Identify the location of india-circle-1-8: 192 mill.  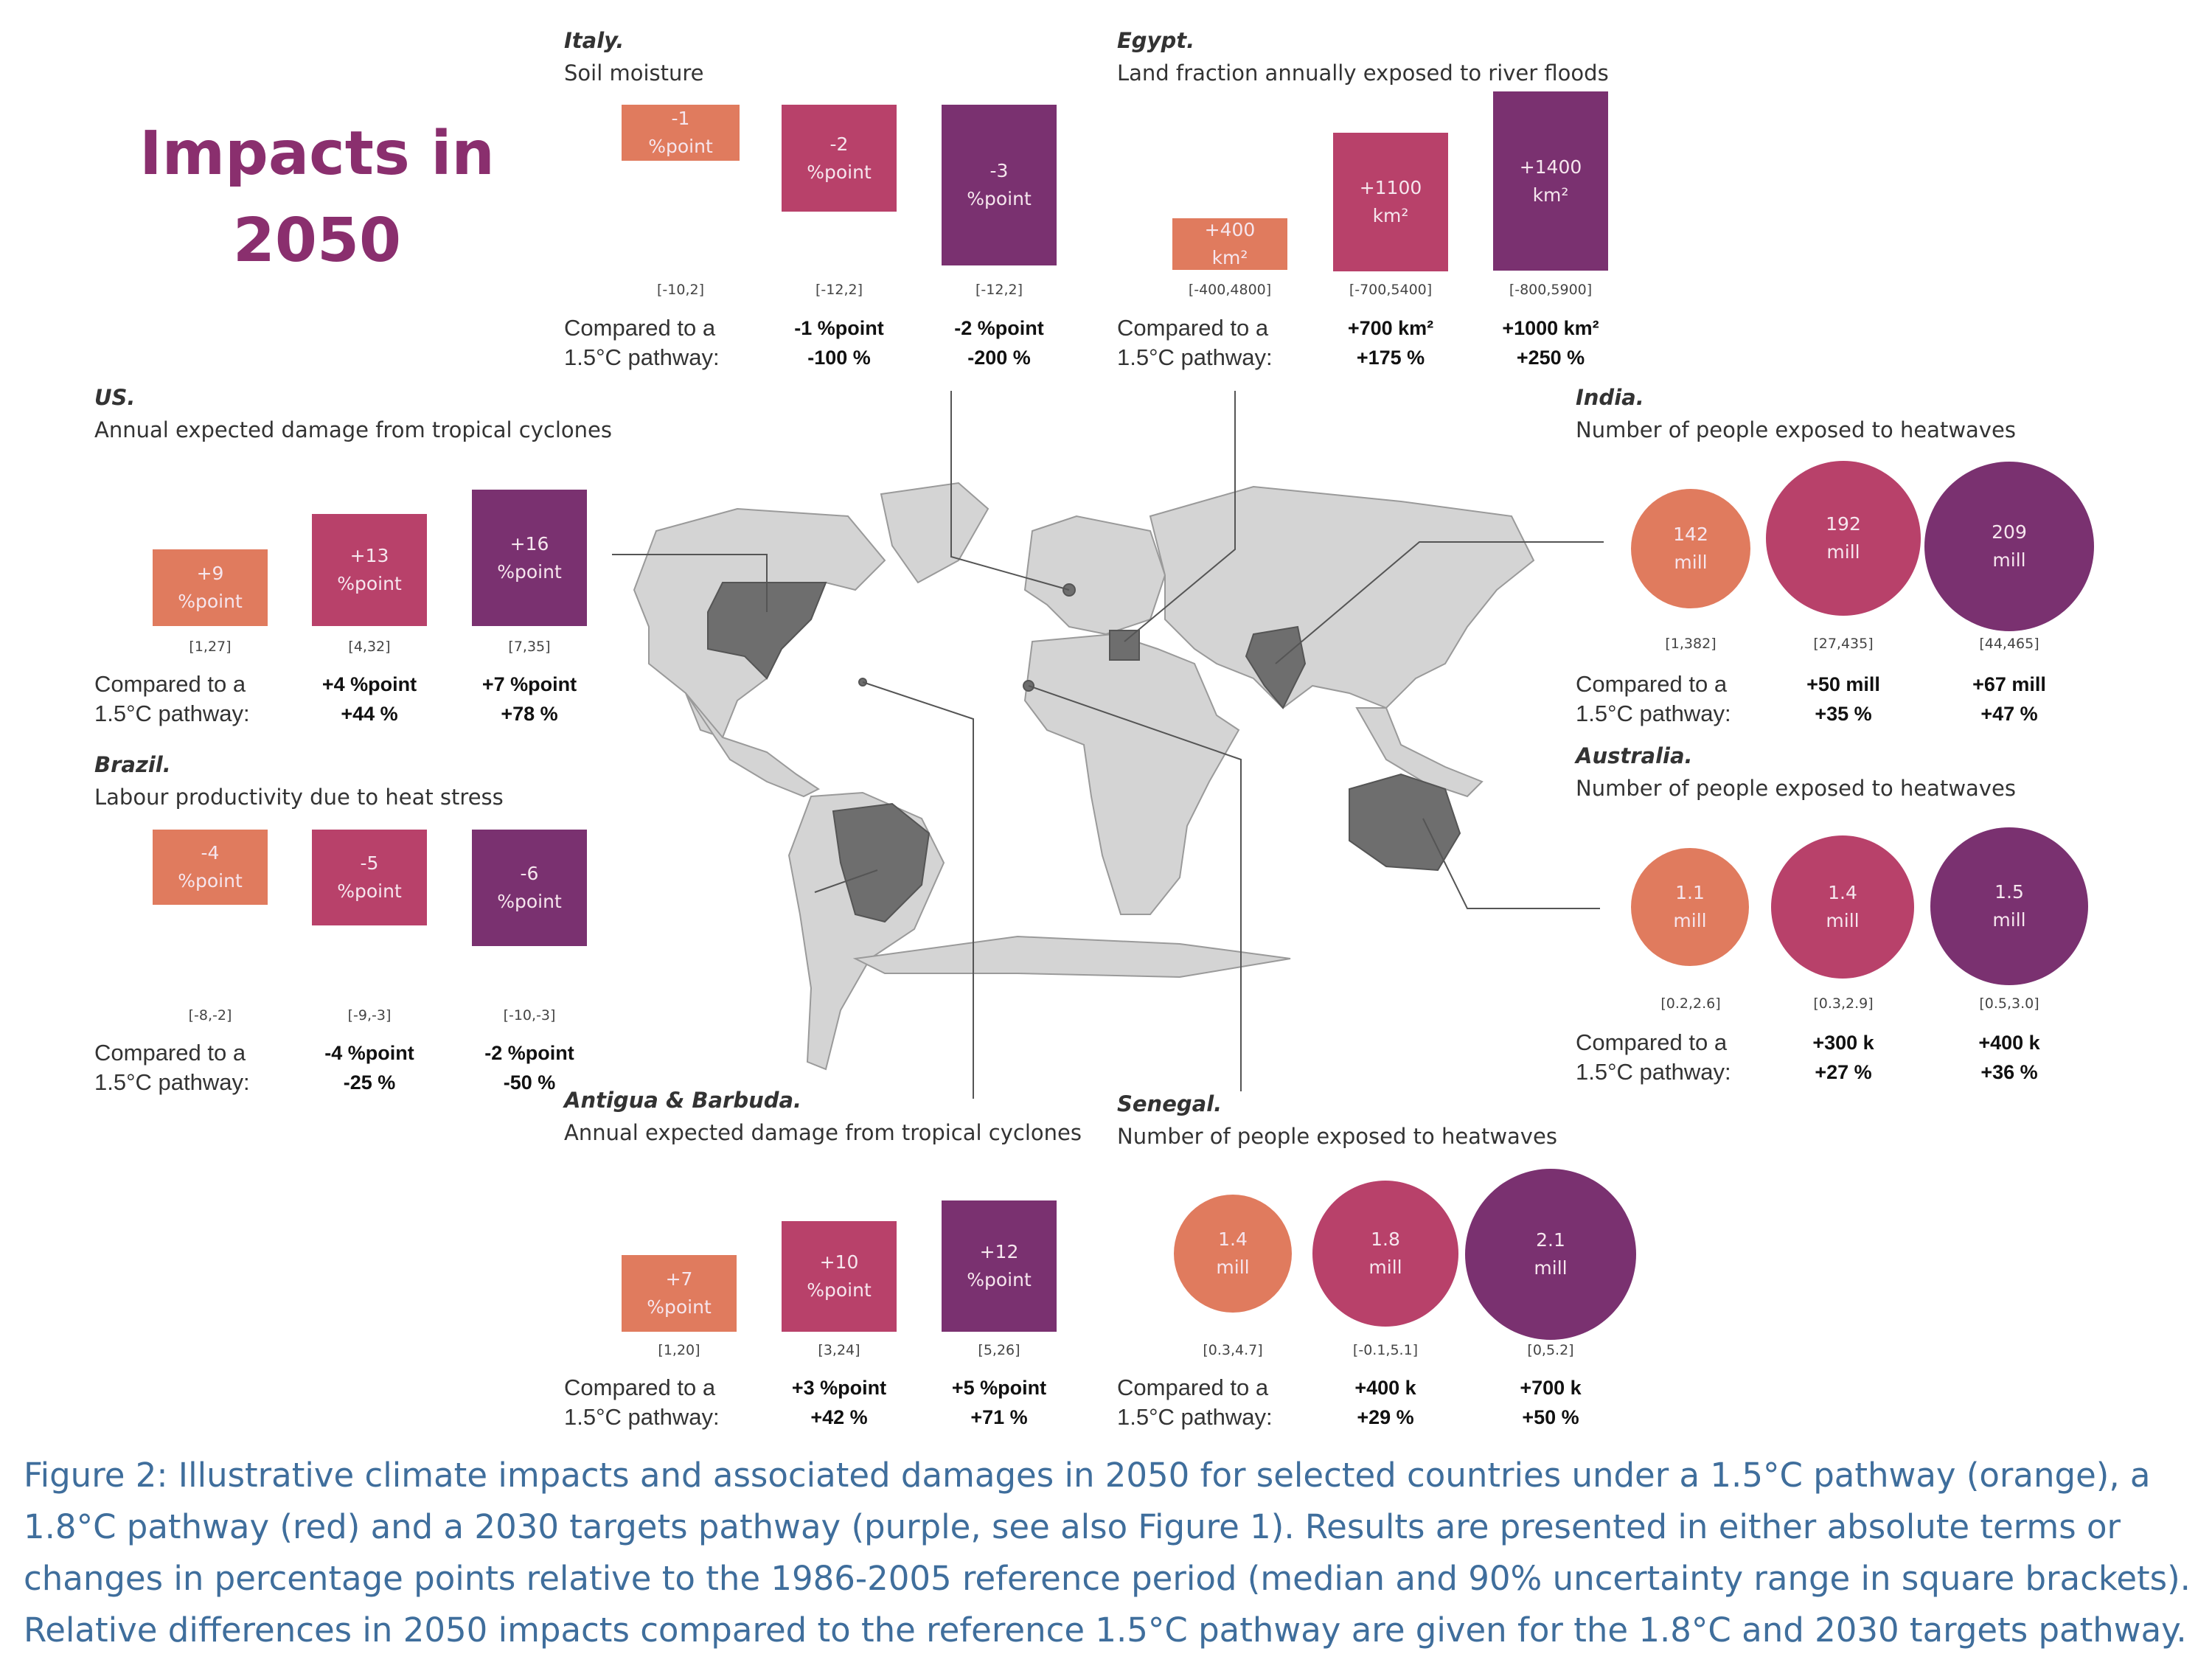
(1843, 538).